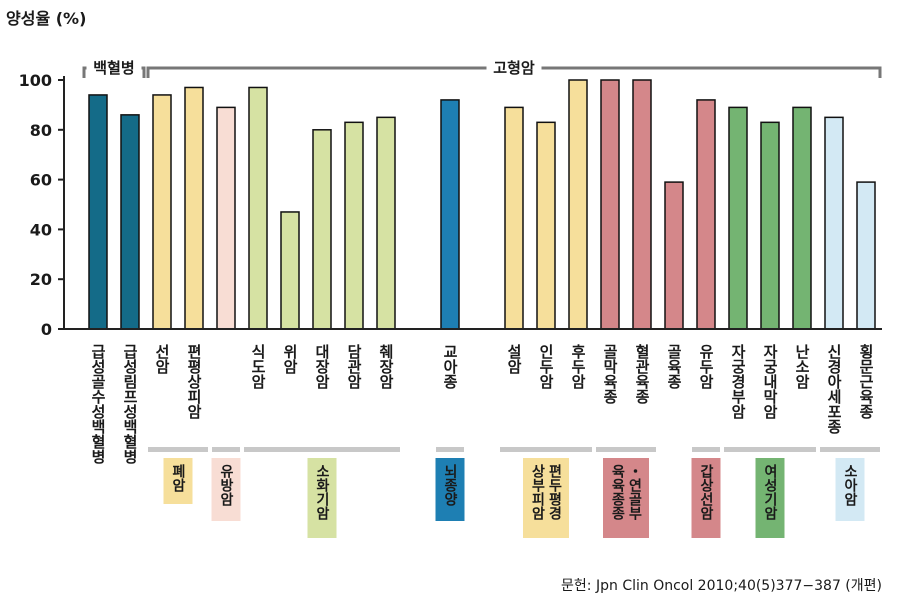  What do you see at coordinates (578, 367) in the screenshot?
I see `x-tick-label: 후두암` at bounding box center [578, 367].